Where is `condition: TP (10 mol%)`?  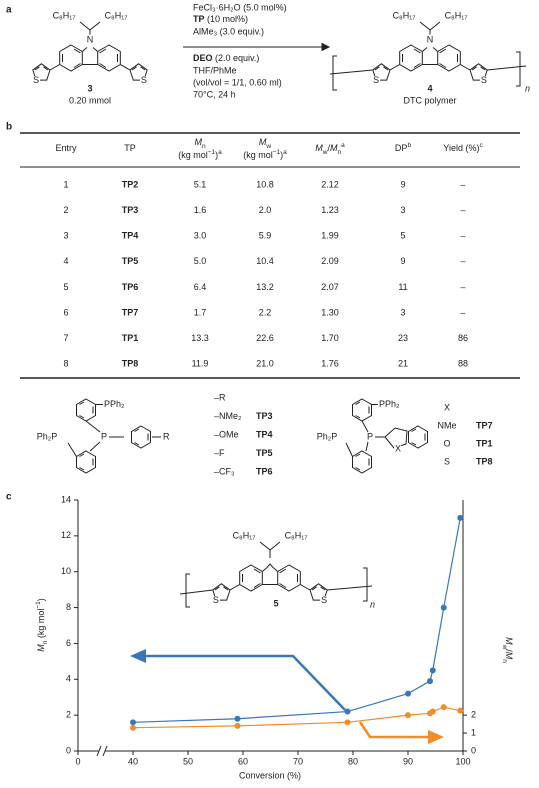
condition: TP (10 mol%) is located at coordinates (220, 19).